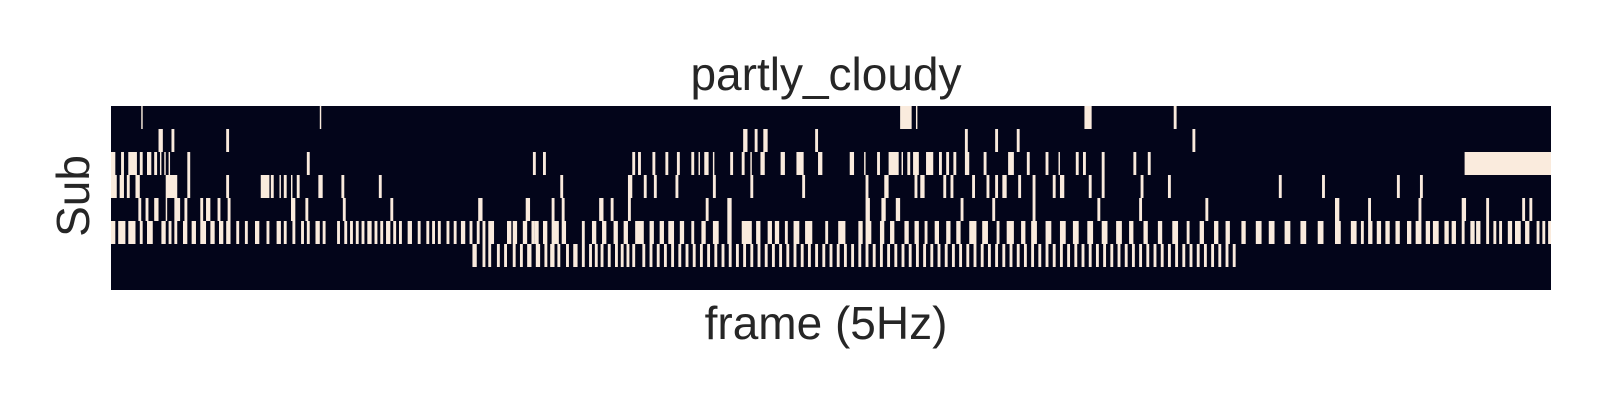 This screenshot has width=1600, height=400. I want to click on chart-title: partly_cloudy, so click(825, 74).